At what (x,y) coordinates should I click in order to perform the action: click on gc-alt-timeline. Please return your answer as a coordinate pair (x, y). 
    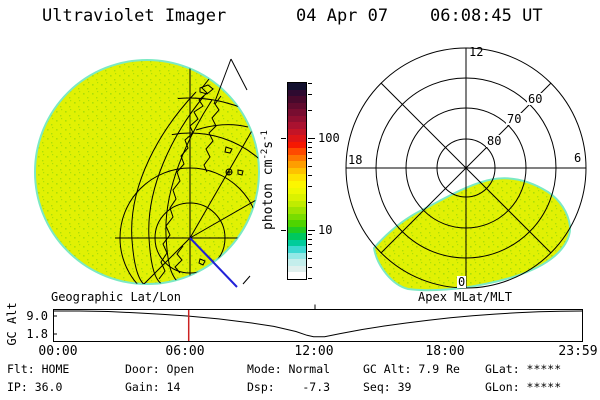
    Looking at the image, I should click on (318, 323).